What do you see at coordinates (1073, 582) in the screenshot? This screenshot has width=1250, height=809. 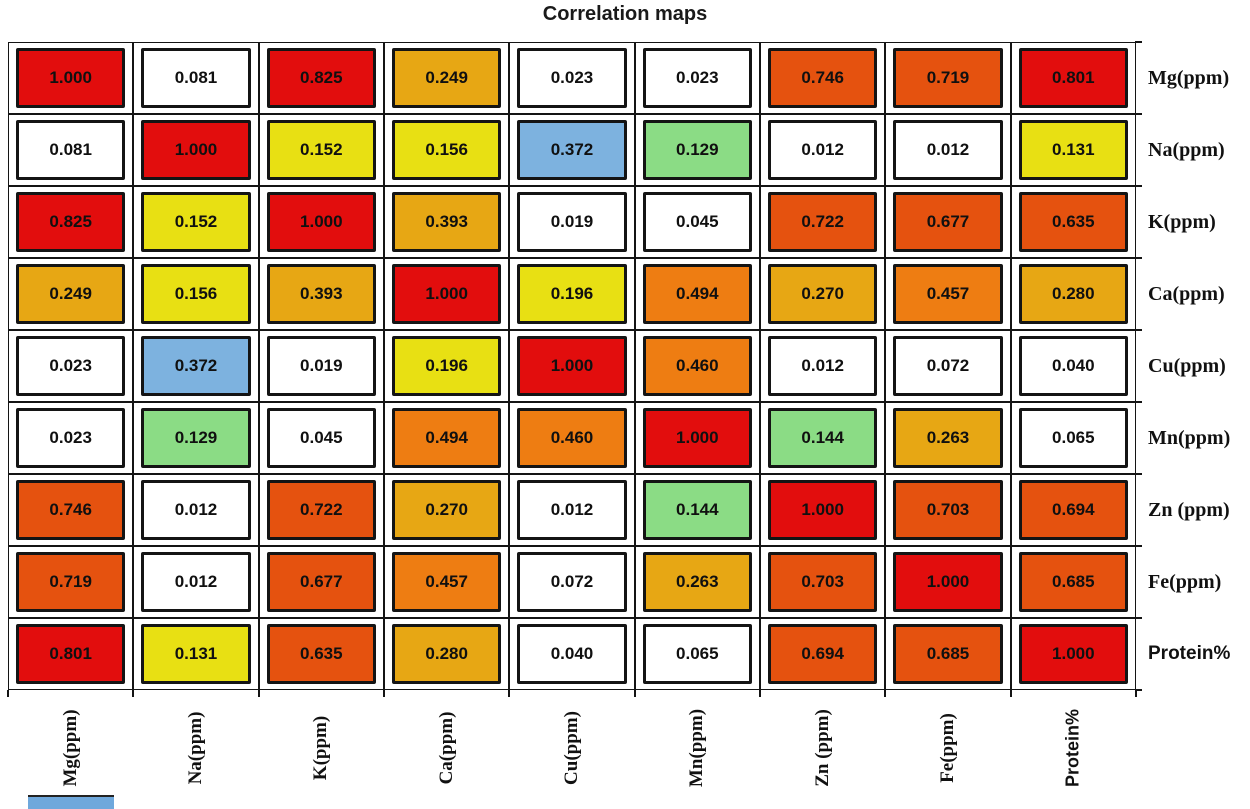 I see `matrix-cell: 0.685` at bounding box center [1073, 582].